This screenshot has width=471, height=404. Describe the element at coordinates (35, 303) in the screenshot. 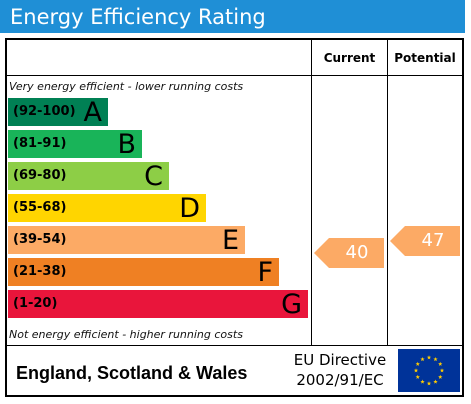

I see `band-range: (1-20)` at that location.